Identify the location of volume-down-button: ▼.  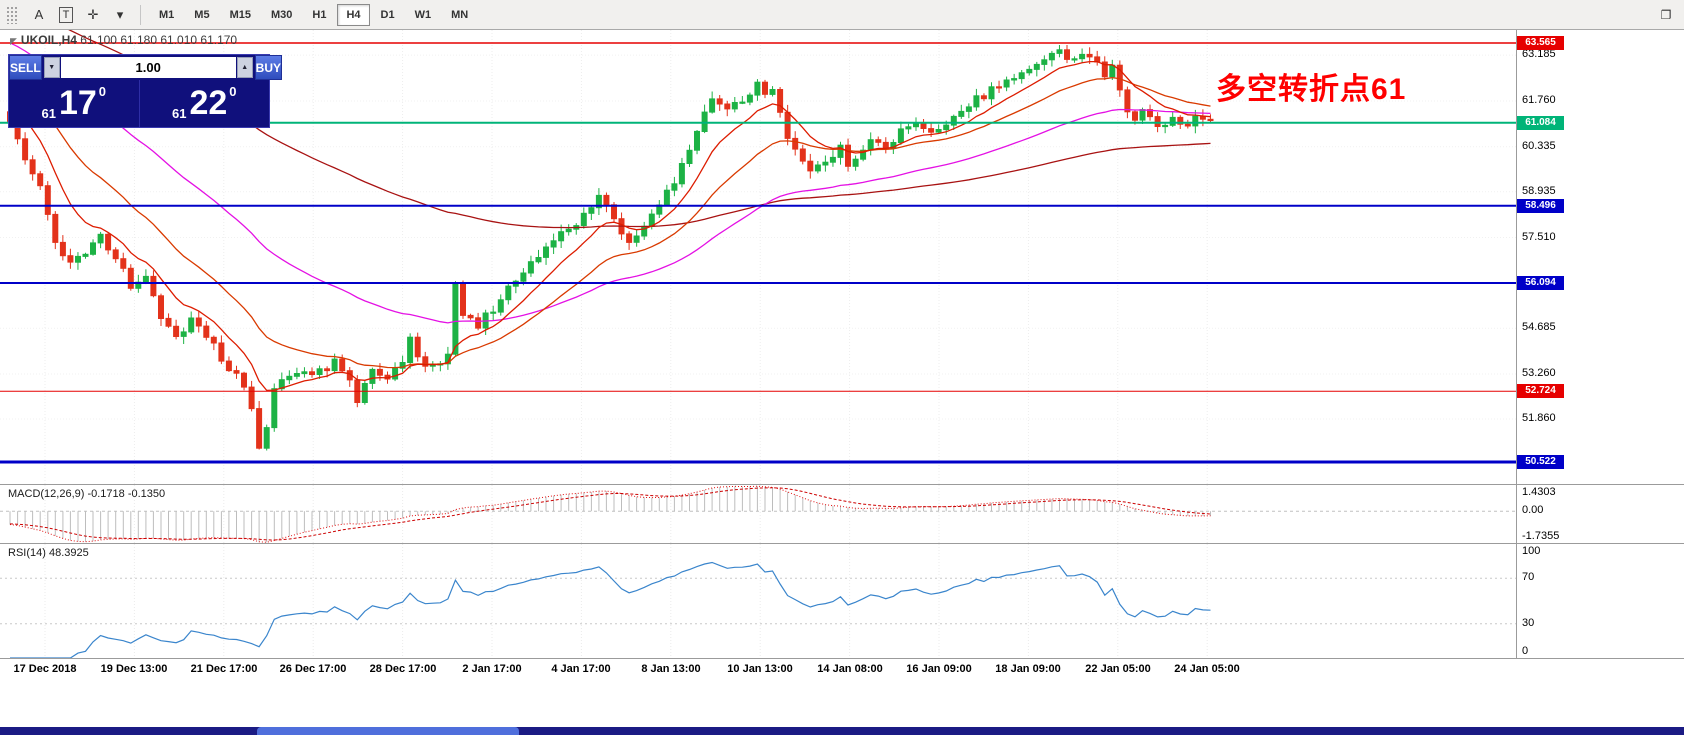
(51, 67).